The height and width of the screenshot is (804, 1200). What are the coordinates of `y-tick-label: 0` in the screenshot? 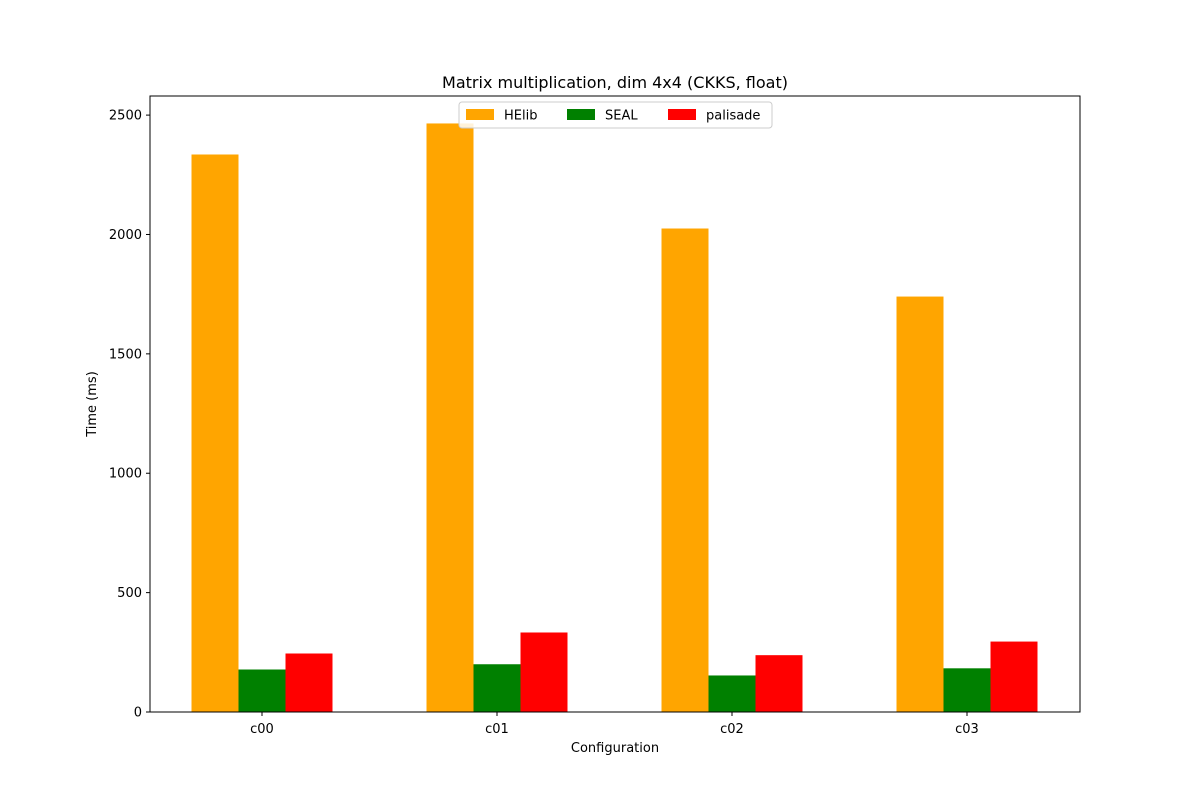 It's located at (138, 713).